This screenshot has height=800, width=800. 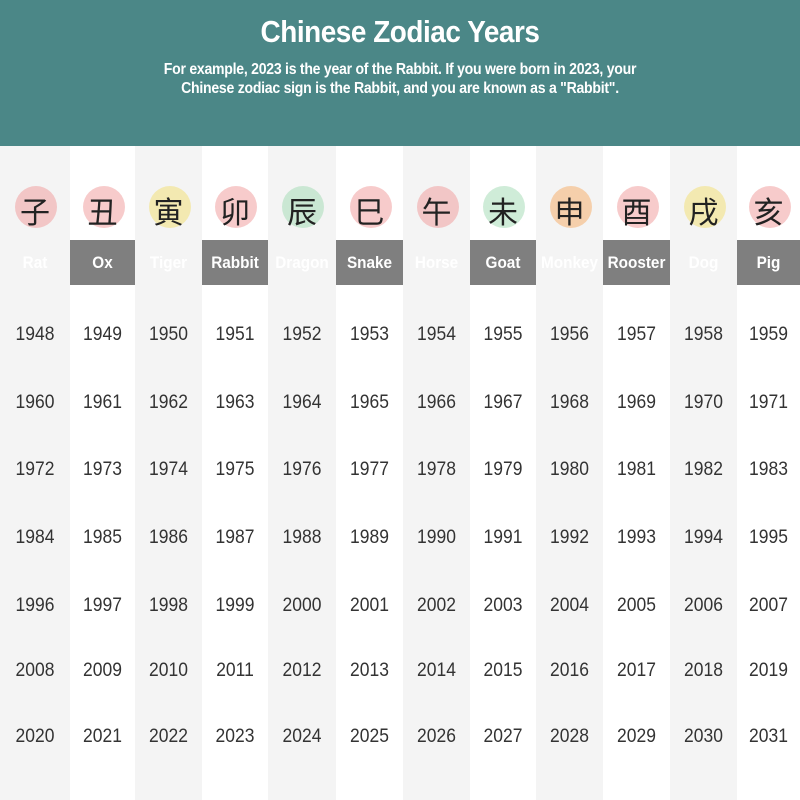 I want to click on year-cell: 2028, so click(x=569, y=736).